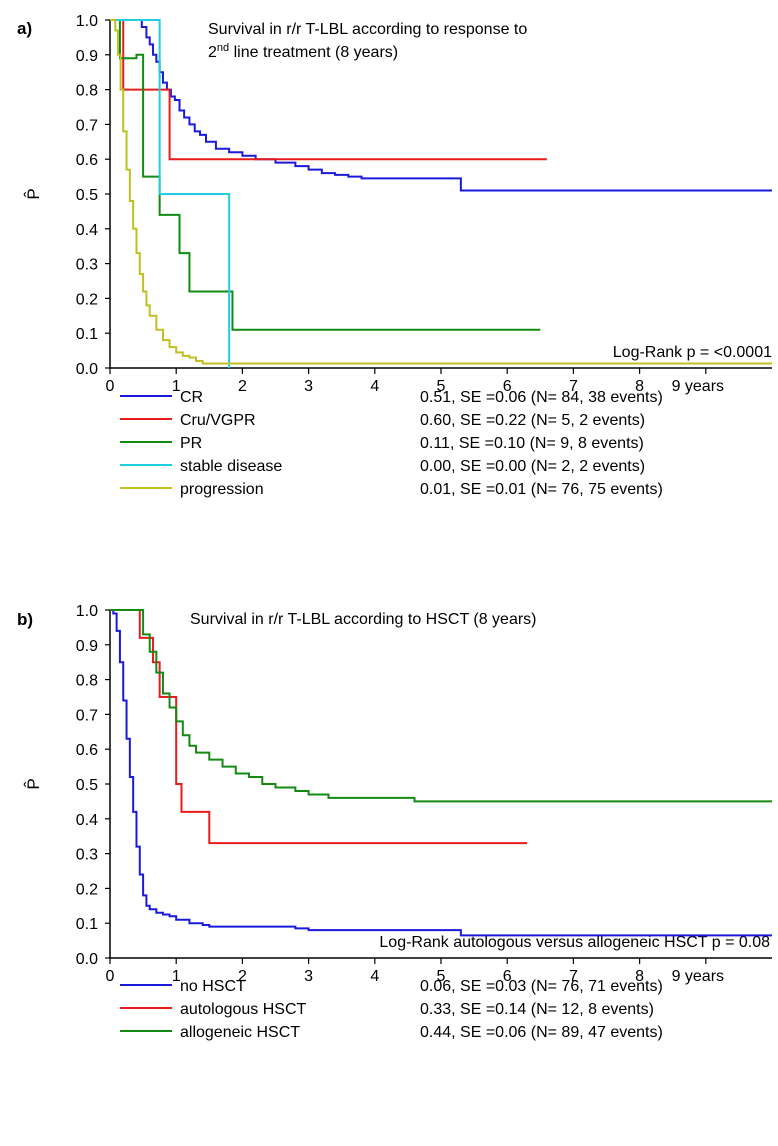 This screenshot has height=1146, width=778. What do you see at coordinates (541, 489) in the screenshot?
I see `legend-stat: 0.01, SE =0.01 (N= 76, 75 events)` at bounding box center [541, 489].